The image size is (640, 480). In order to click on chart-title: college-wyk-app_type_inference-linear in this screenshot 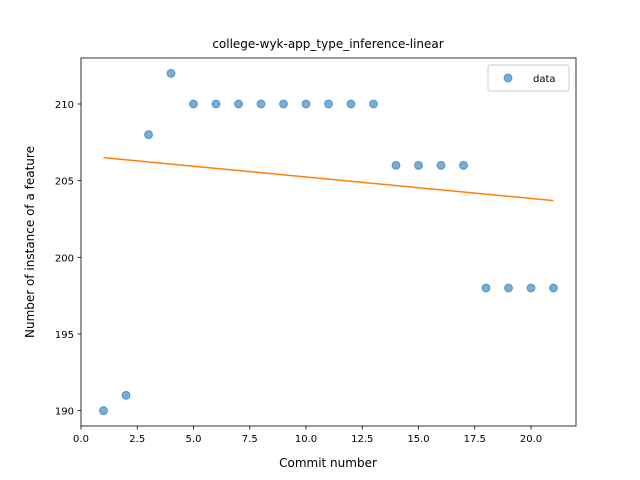, I will do `click(327, 44)`.